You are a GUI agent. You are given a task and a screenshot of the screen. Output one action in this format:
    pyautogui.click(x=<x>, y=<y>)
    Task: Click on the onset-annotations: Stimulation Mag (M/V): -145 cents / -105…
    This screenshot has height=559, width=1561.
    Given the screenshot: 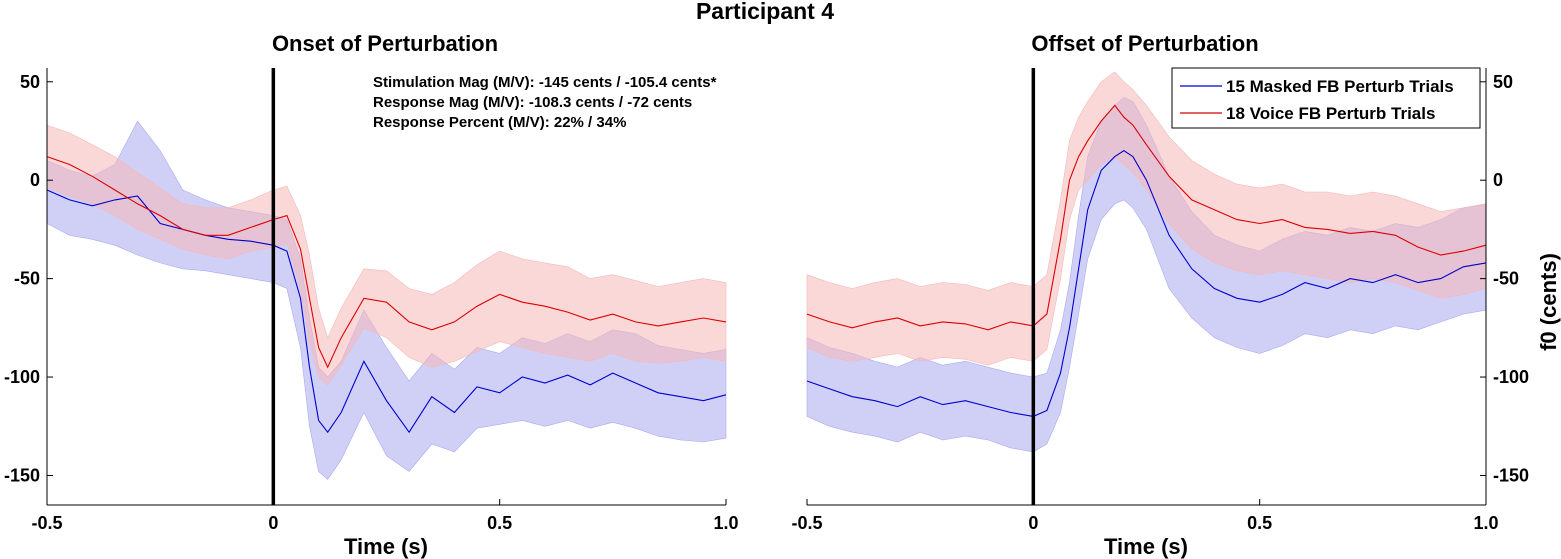 What is the action you would take?
    pyautogui.click(x=545, y=102)
    